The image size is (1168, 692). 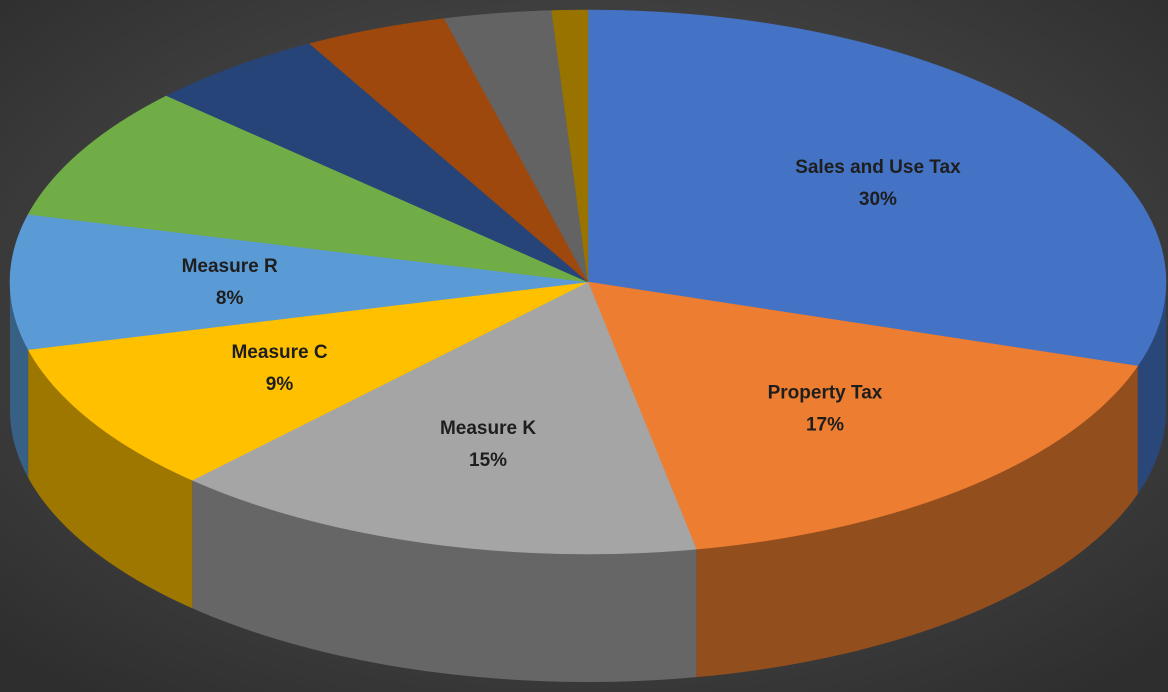 I want to click on data-label-value: 9%, so click(x=280, y=384).